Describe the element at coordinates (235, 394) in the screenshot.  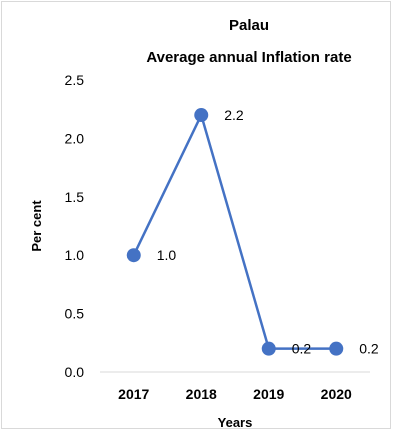
I see `x-axis-ticks: 2017 2018 2019 2020` at that location.